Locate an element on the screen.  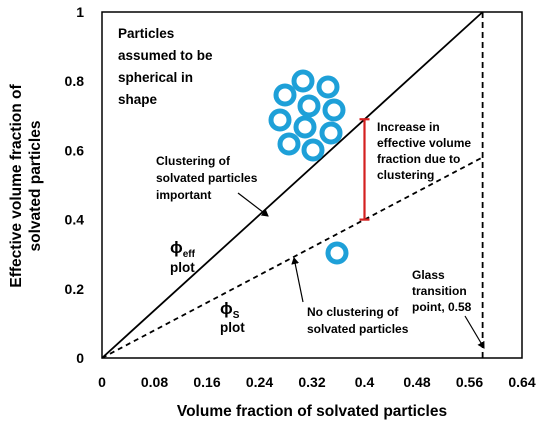
x-tick-label: 0.32 is located at coordinates (311, 382).